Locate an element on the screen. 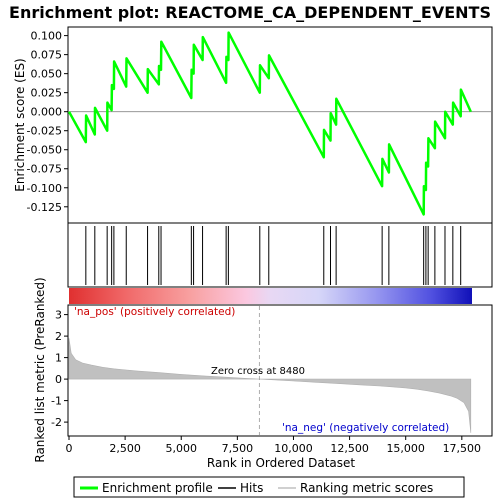  metric-y-axis: -2 -1 0 1 2 3 is located at coordinates (59, 369).